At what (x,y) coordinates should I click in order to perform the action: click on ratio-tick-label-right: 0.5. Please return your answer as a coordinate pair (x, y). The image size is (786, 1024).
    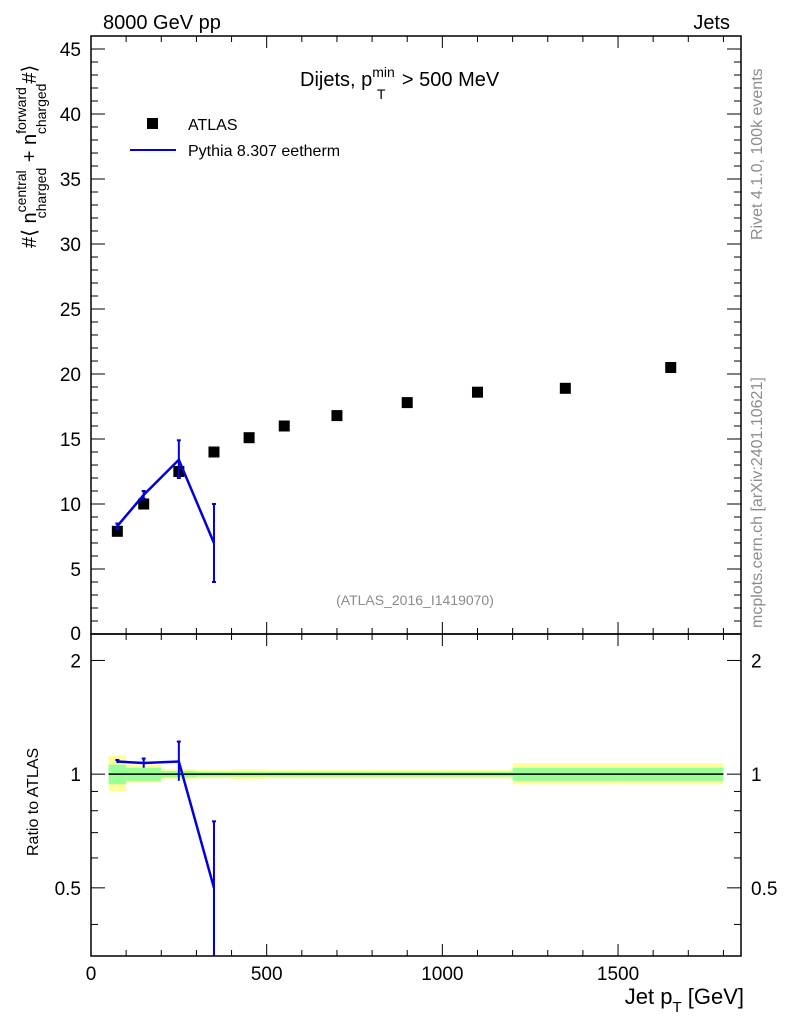
    Looking at the image, I should click on (764, 889).